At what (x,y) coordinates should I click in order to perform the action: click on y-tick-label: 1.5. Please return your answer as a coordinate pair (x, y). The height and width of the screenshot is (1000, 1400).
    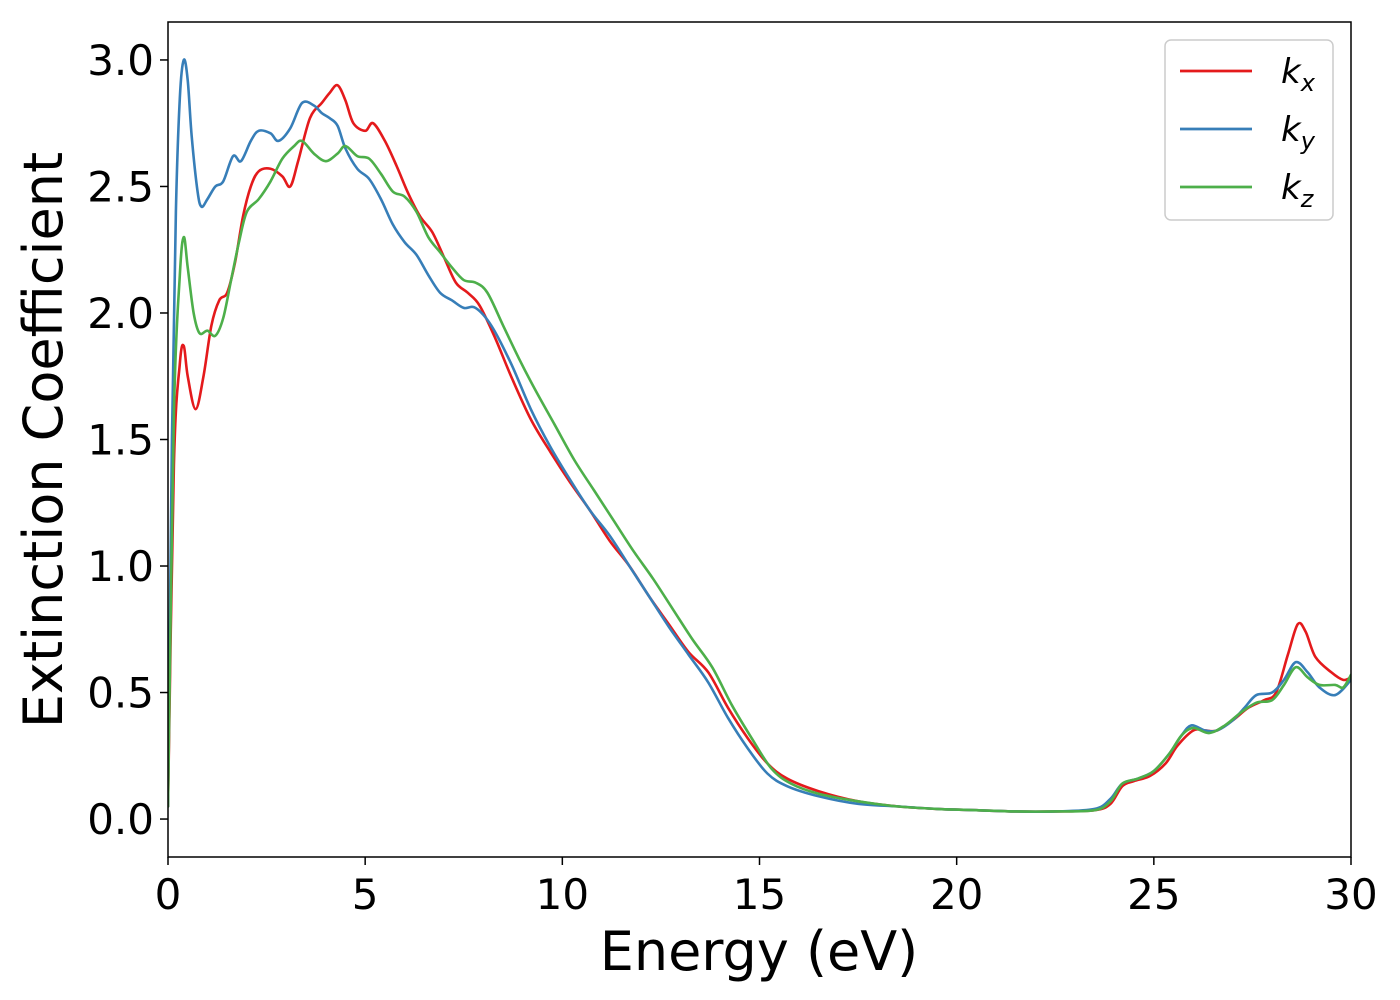
    Looking at the image, I should click on (120, 440).